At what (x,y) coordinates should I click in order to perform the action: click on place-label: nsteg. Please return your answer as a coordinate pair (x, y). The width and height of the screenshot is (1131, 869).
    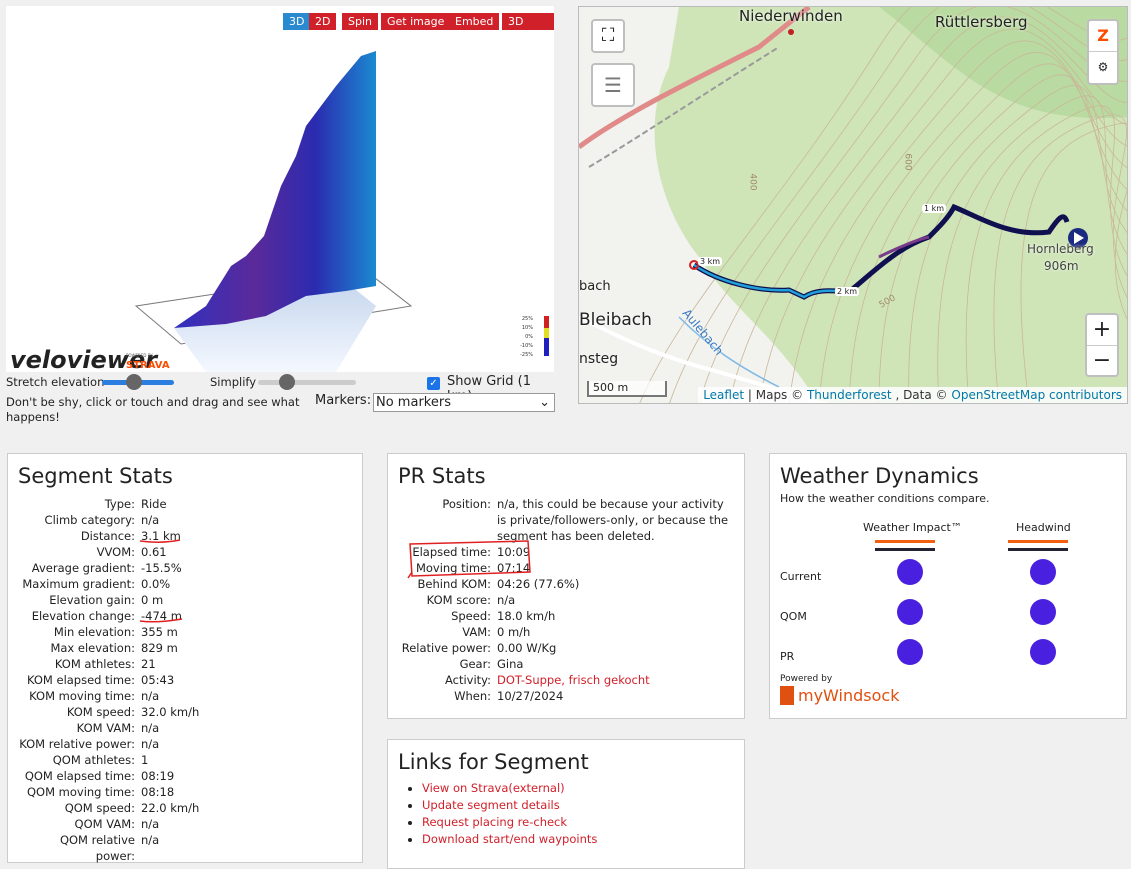
    Looking at the image, I should click on (599, 359).